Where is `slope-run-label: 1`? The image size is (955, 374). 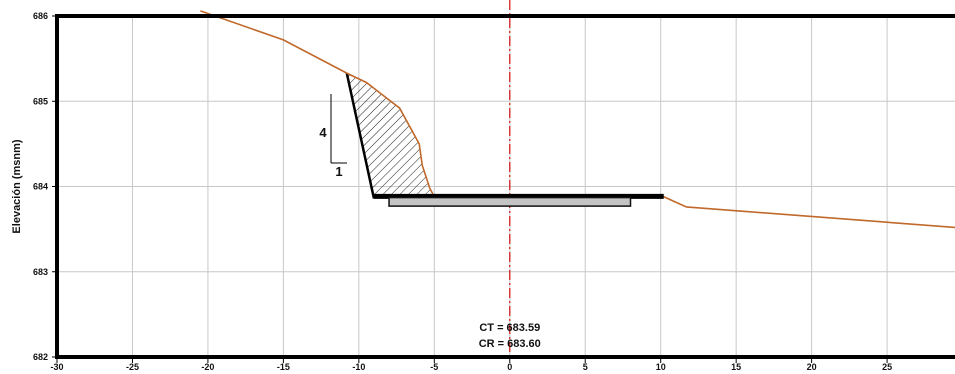
slope-run-label: 1 is located at coordinates (338, 171).